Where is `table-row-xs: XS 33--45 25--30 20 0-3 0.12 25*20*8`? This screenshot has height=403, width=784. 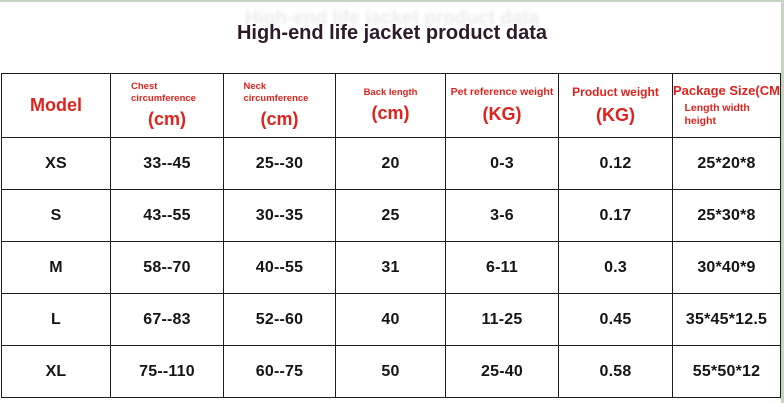 table-row-xs: XS 33--45 25--30 20 0-3 0.12 25*20*8 is located at coordinates (391, 163).